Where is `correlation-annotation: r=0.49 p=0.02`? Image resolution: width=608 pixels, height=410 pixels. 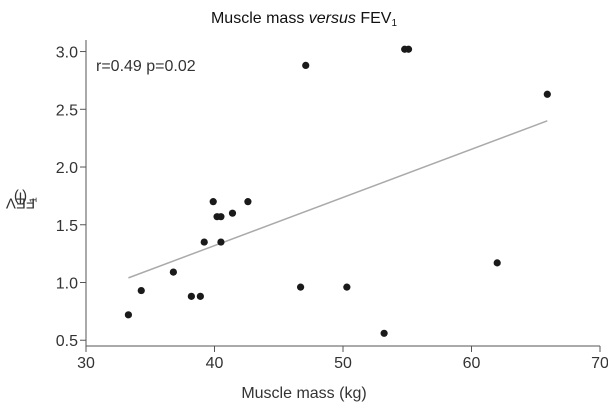
correlation-annotation: r=0.49 p=0.02 is located at coordinates (146, 66).